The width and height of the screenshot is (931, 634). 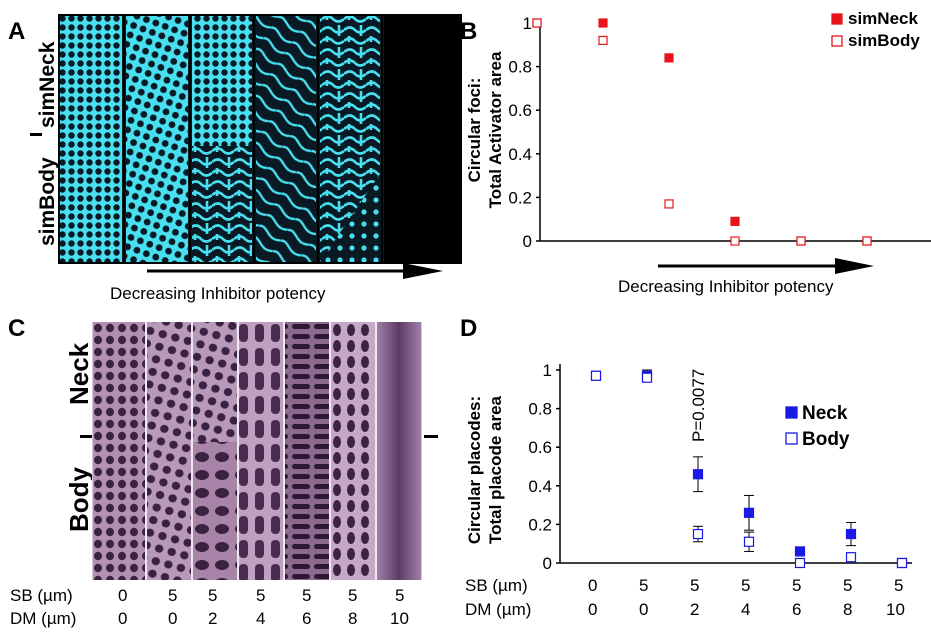 What do you see at coordinates (431, 436) in the screenshot?
I see `panel-c-right-tick` at bounding box center [431, 436].